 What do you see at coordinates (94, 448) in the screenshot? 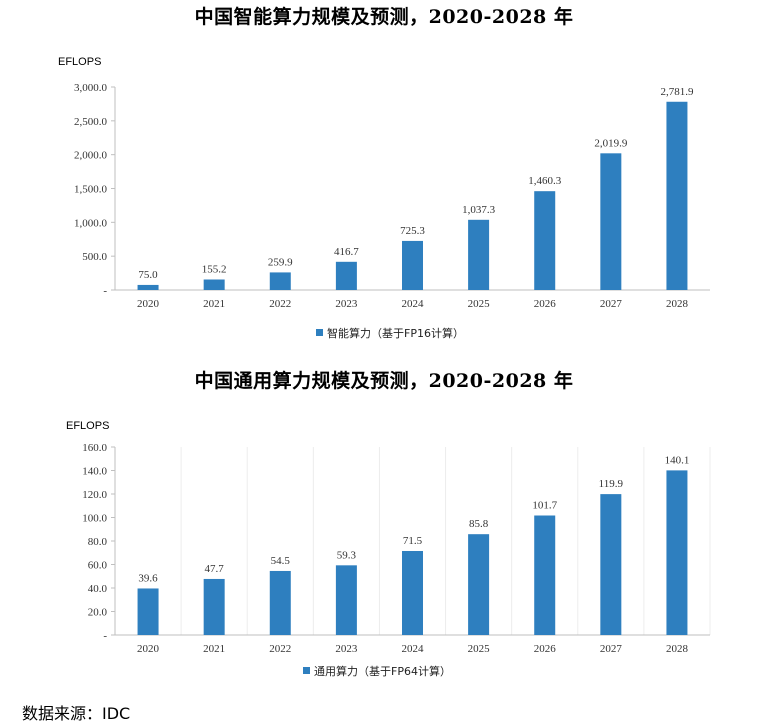
I see `y-tick-label: 160.0` at bounding box center [94, 448].